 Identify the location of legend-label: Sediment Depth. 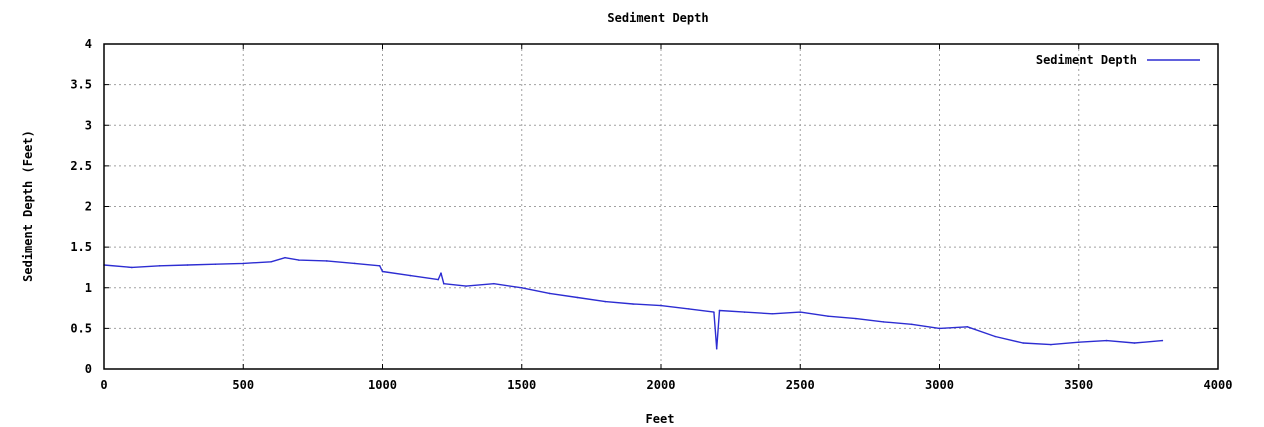
(1086, 60).